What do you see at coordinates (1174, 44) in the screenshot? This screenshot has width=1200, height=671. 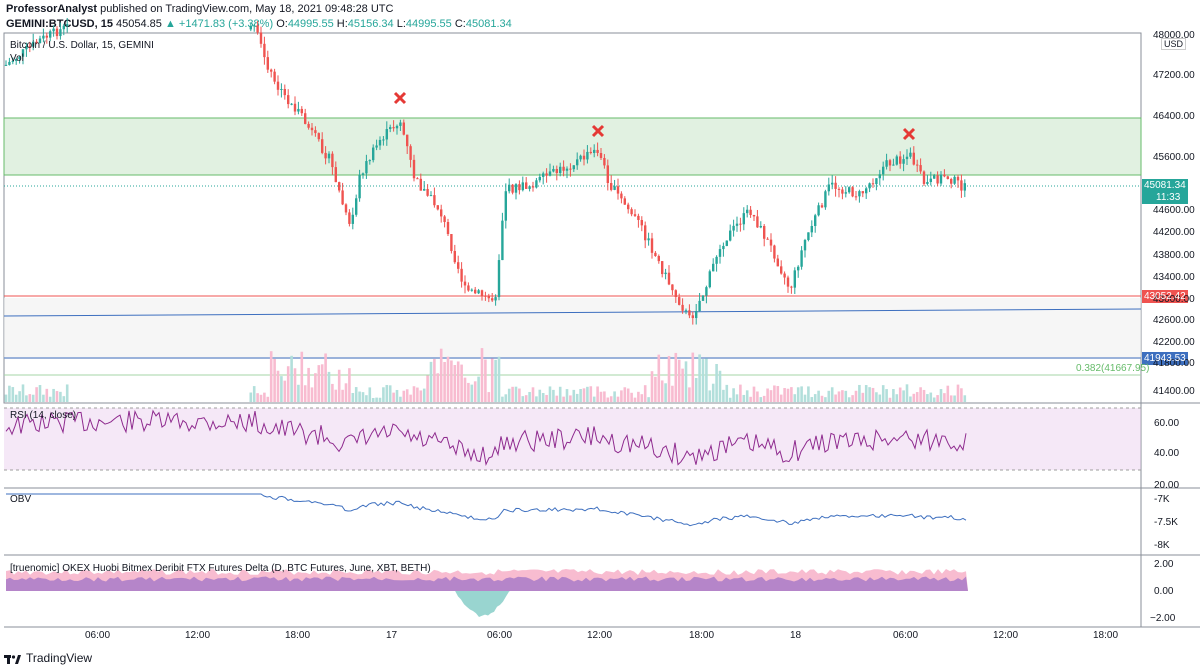 I see `currency-badge: USD` at bounding box center [1174, 44].